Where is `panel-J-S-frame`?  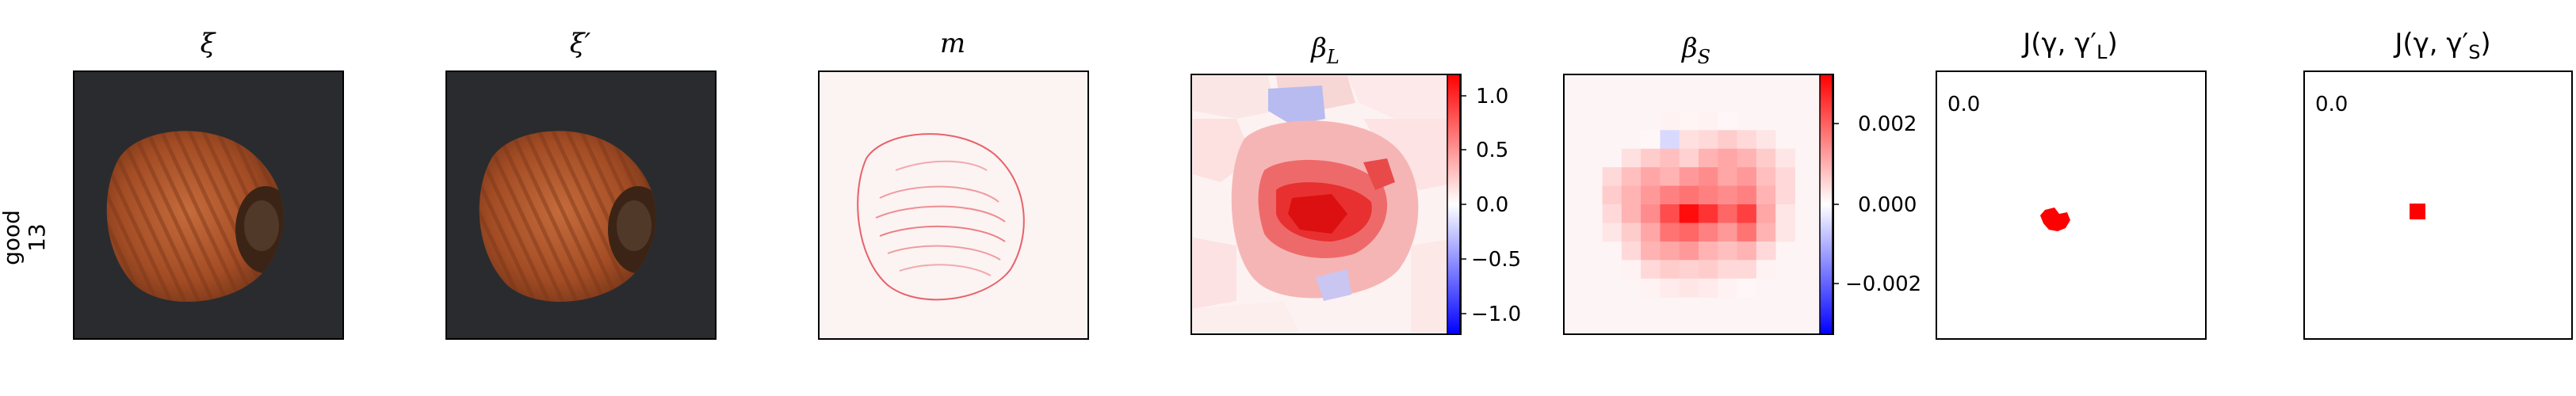 panel-J-S-frame is located at coordinates (2438, 205).